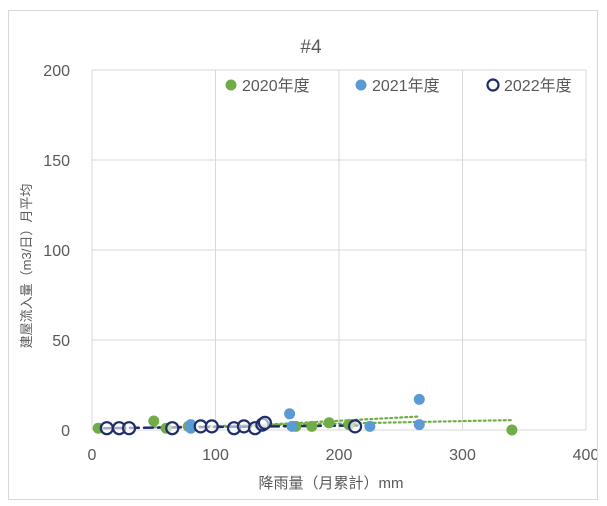 The image size is (607, 506). I want to click on y-tick-label: 100, so click(56, 251).